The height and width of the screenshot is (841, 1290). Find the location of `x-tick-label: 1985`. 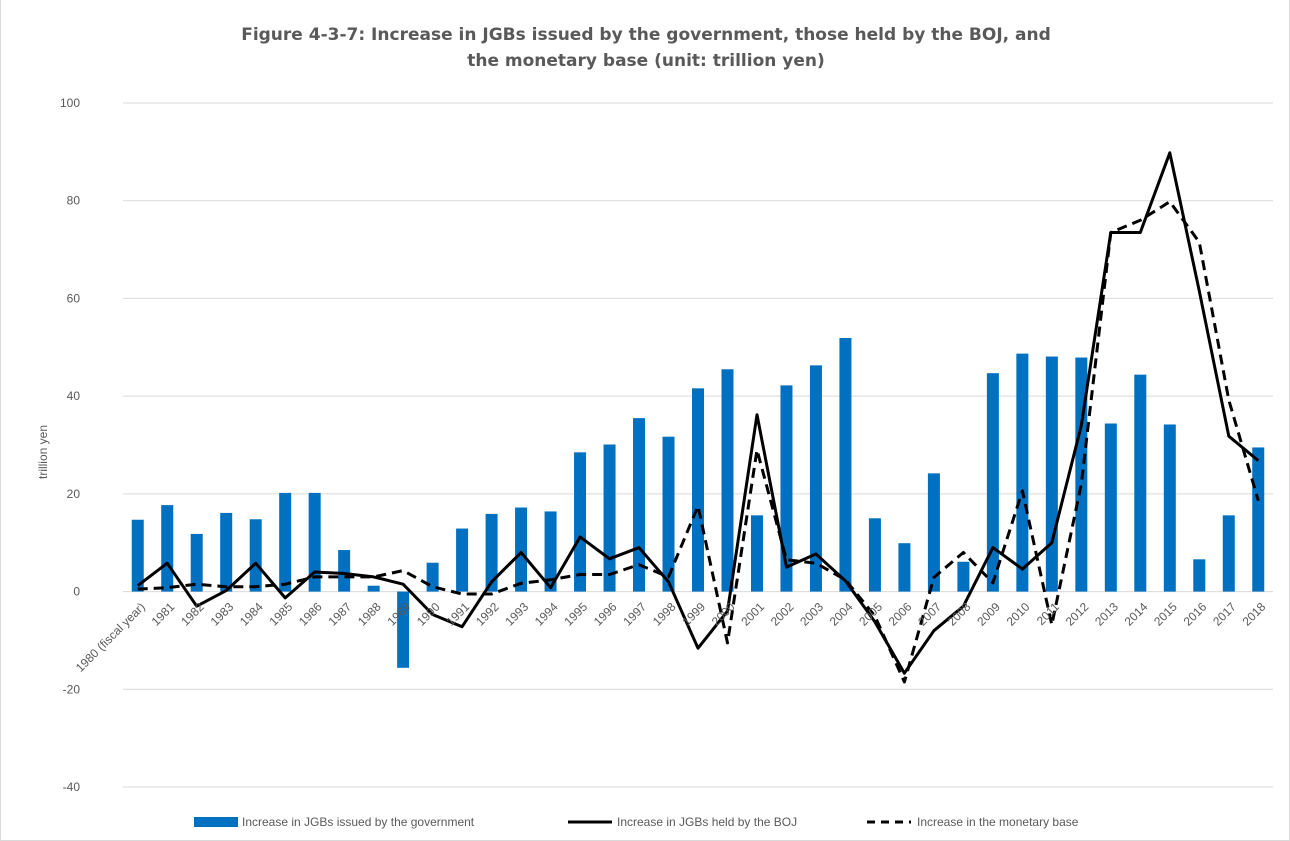

x-tick-label: 1985 is located at coordinates (281, 614).